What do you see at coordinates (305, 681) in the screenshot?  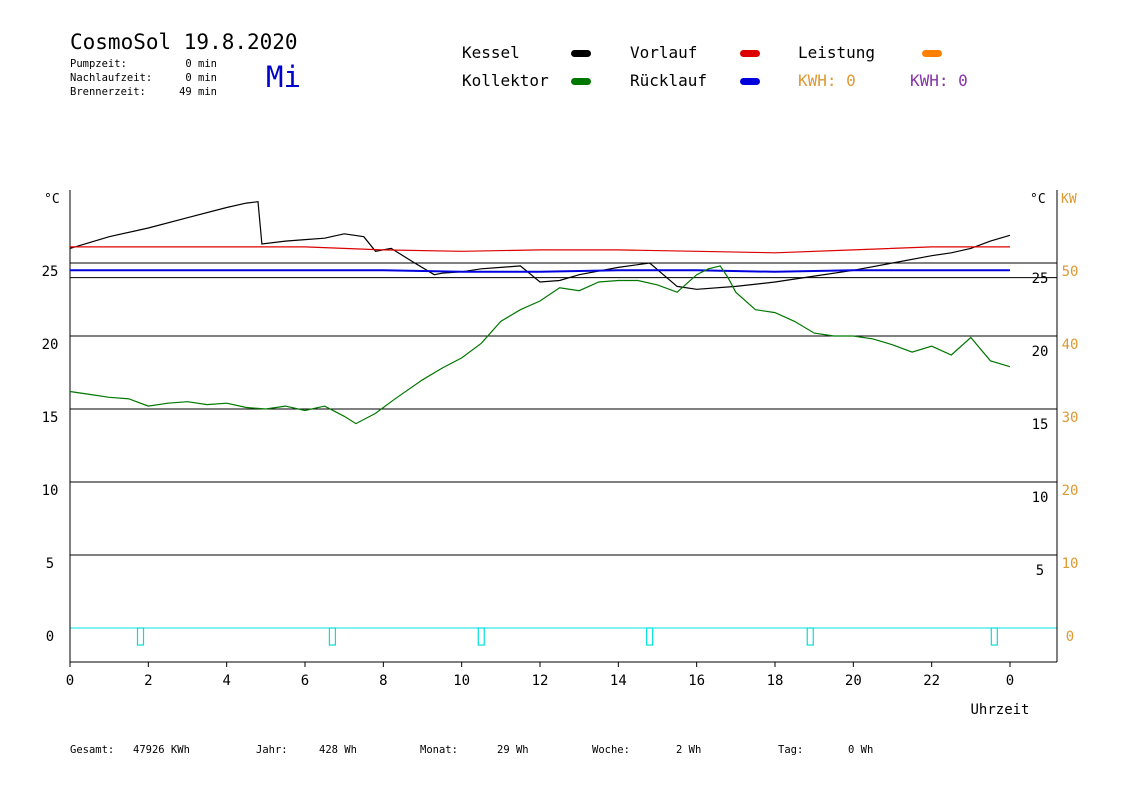 I see `x-tick-label: 6` at bounding box center [305, 681].